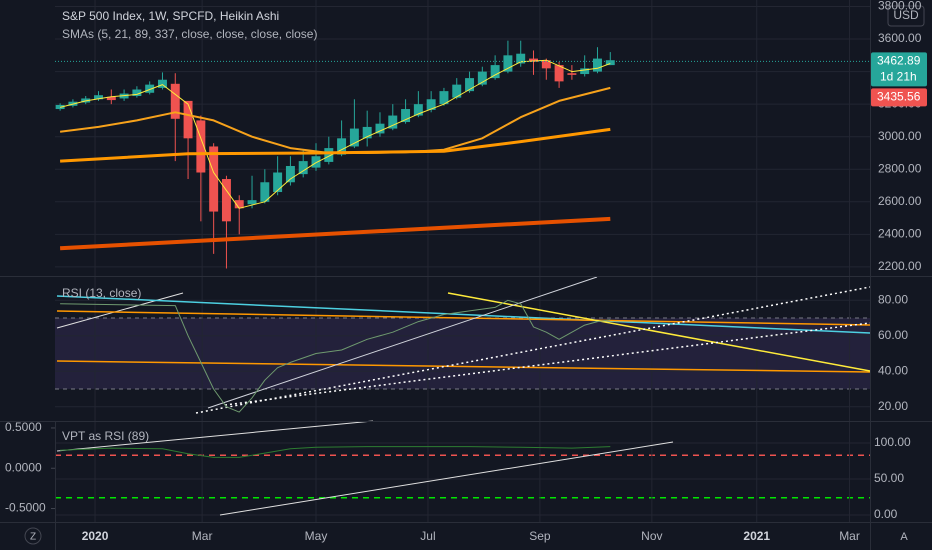 The height and width of the screenshot is (550, 932). I want to click on price-label-box, so click(899, 97).